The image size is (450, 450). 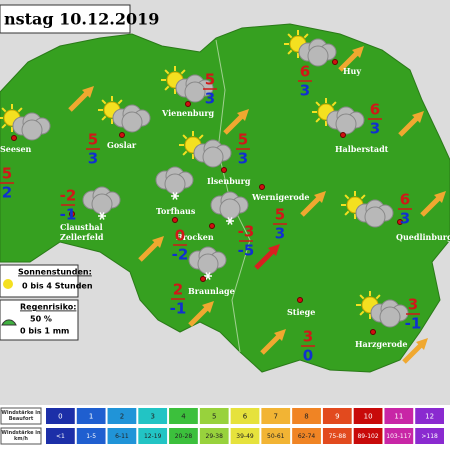 I want to click on kmh-value: 50-61, so click(x=276, y=436).